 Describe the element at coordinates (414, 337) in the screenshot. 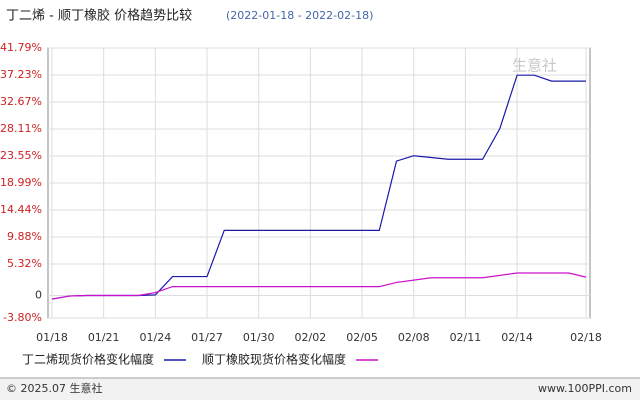

I see `x-tick-label: 02/08` at that location.